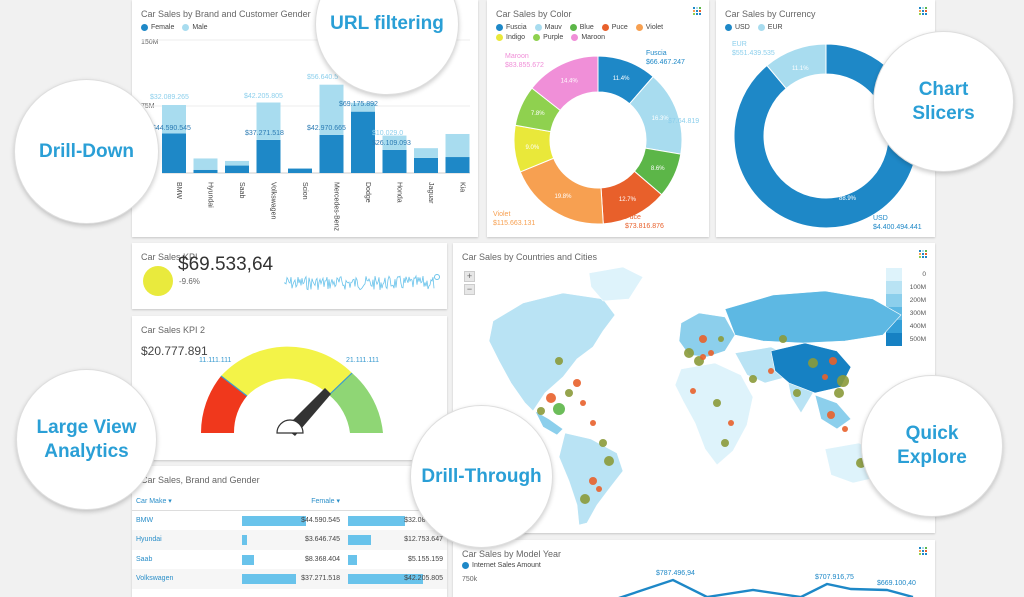  Describe the element at coordinates (548, 37) in the screenshot. I see `legend-item-purple: Purple` at that location.